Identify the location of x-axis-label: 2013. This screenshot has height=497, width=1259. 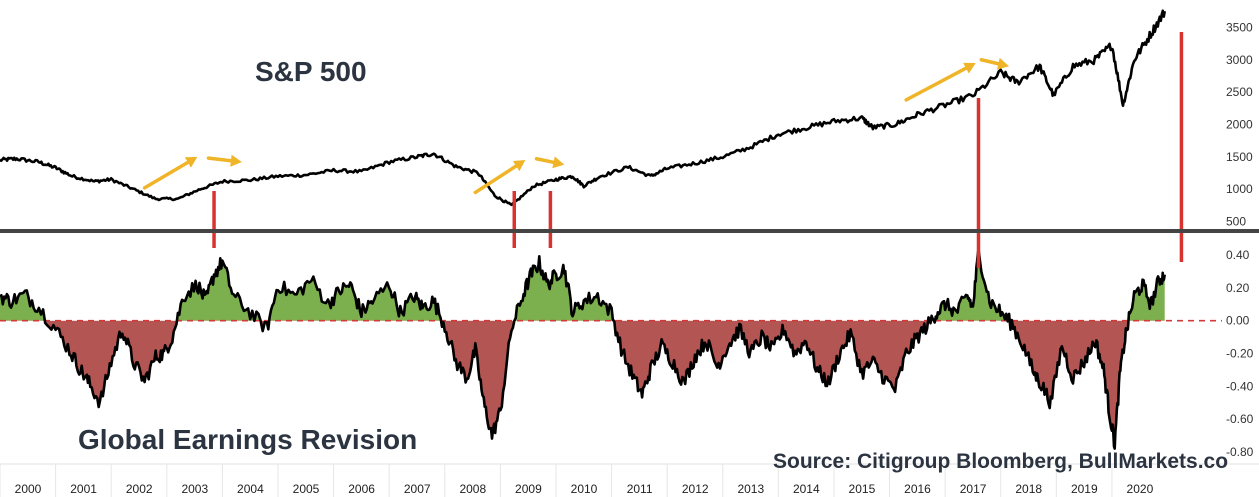
(750, 489).